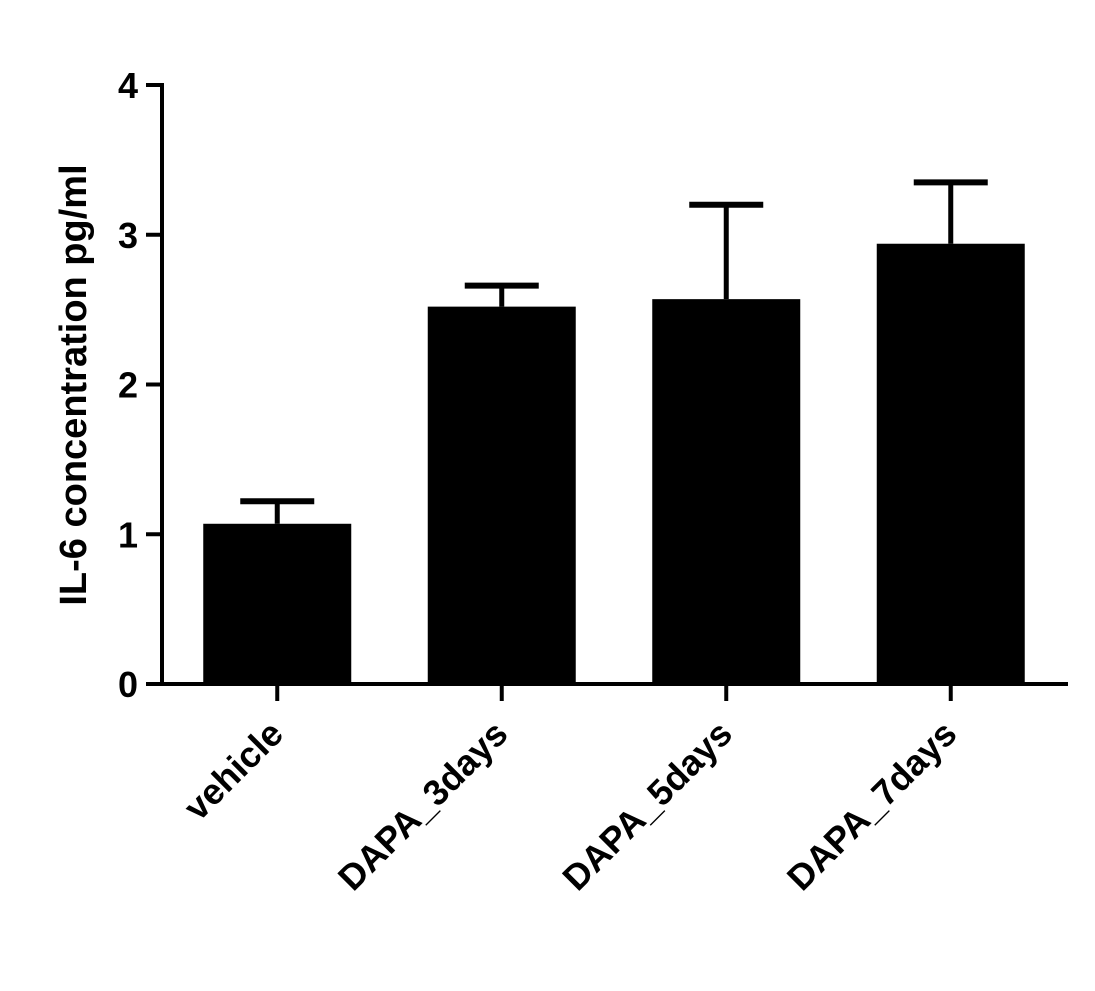  Describe the element at coordinates (128, 385) in the screenshot. I see `y-tick-label: 2` at that location.